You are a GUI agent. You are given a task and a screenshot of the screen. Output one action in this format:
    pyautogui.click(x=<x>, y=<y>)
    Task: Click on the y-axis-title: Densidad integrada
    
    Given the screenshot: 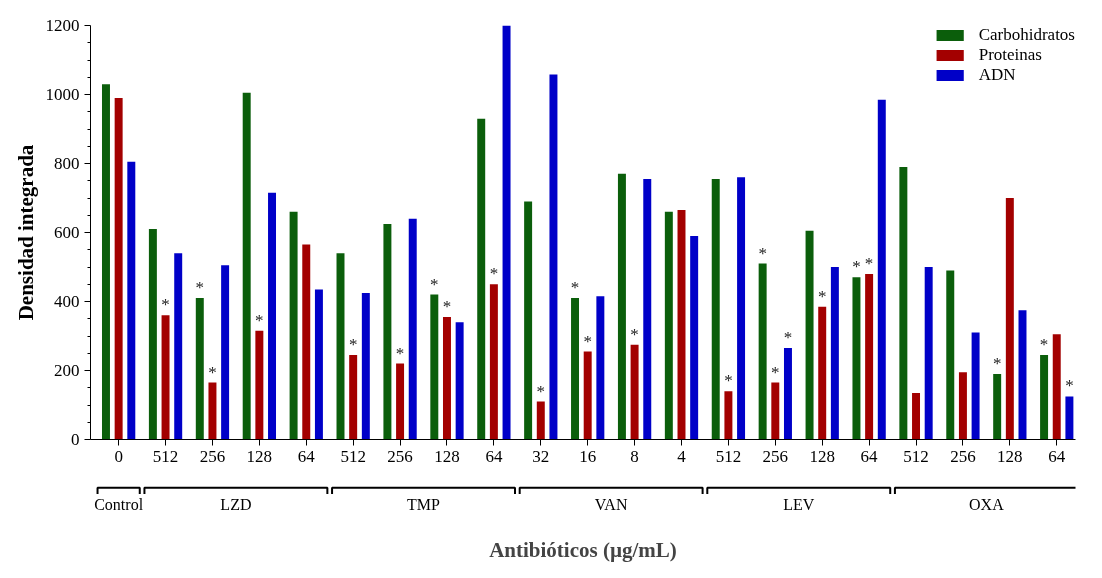 What is the action you would take?
    pyautogui.click(x=25, y=232)
    